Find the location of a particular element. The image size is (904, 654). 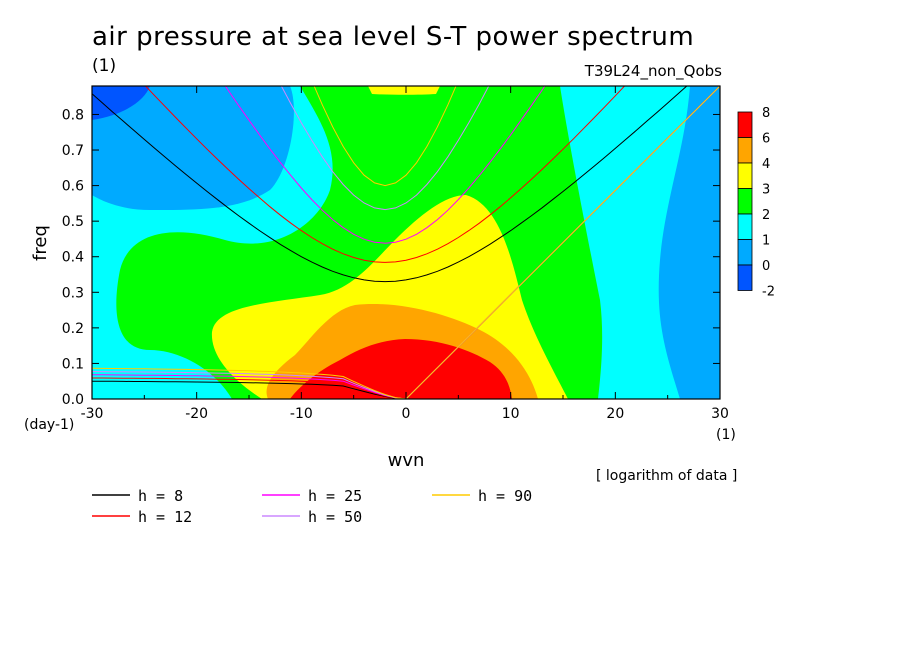

y-tick-label: 0.5 is located at coordinates (73, 222).